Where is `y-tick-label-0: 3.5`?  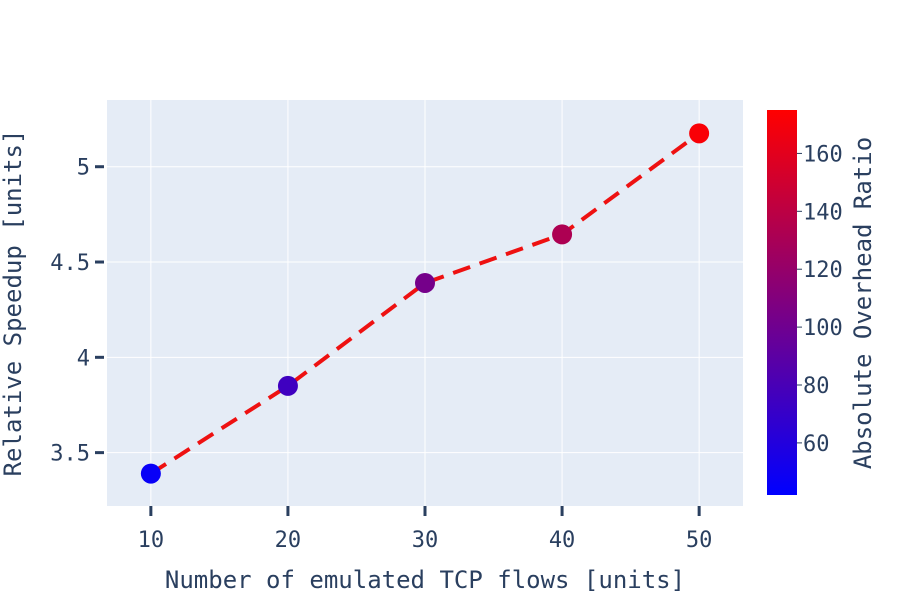
y-tick-label-0: 3.5 is located at coordinates (70, 454).